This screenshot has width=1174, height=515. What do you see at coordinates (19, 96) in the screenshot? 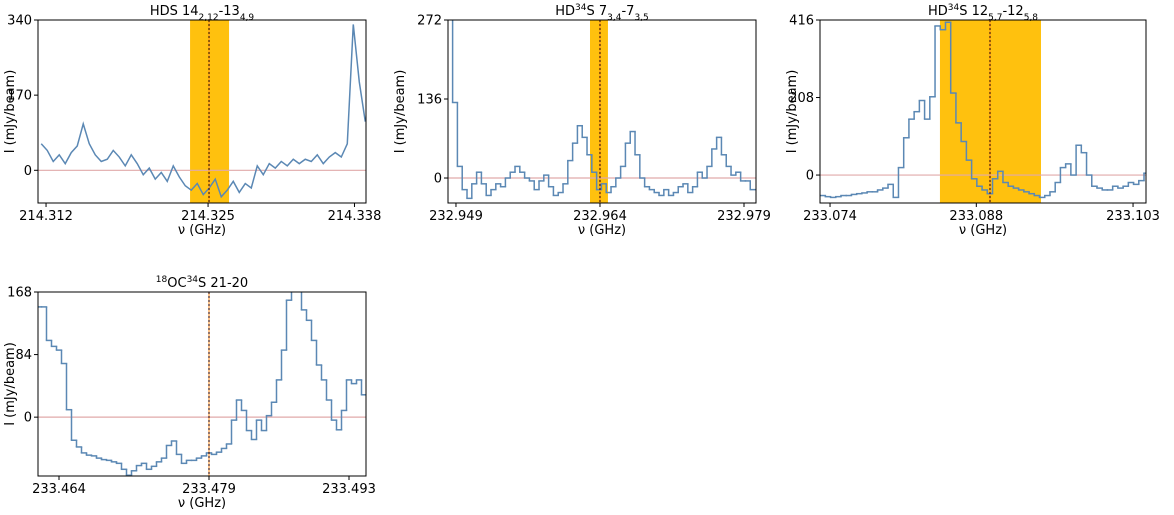
I see `y-tick-label: 170` at bounding box center [19, 96].